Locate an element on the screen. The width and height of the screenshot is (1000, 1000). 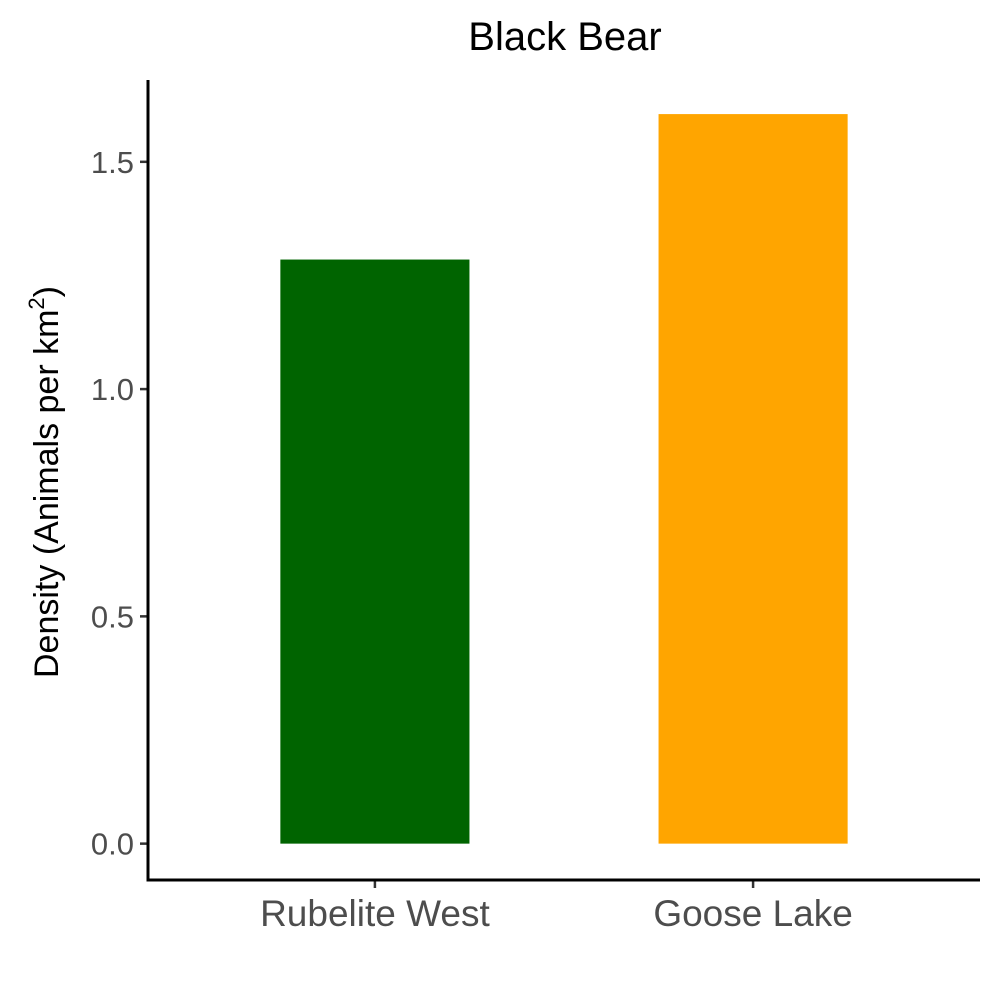
y-tick-label: 0.5 is located at coordinates (112, 616).